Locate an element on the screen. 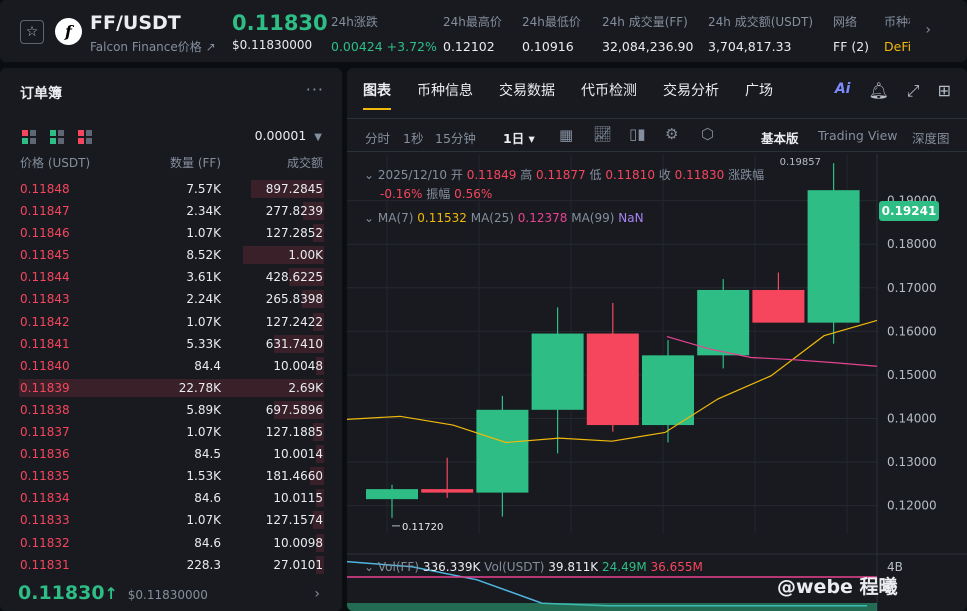 The width and height of the screenshot is (967, 611). tab-coin-info: 币种信息 is located at coordinates (445, 91).